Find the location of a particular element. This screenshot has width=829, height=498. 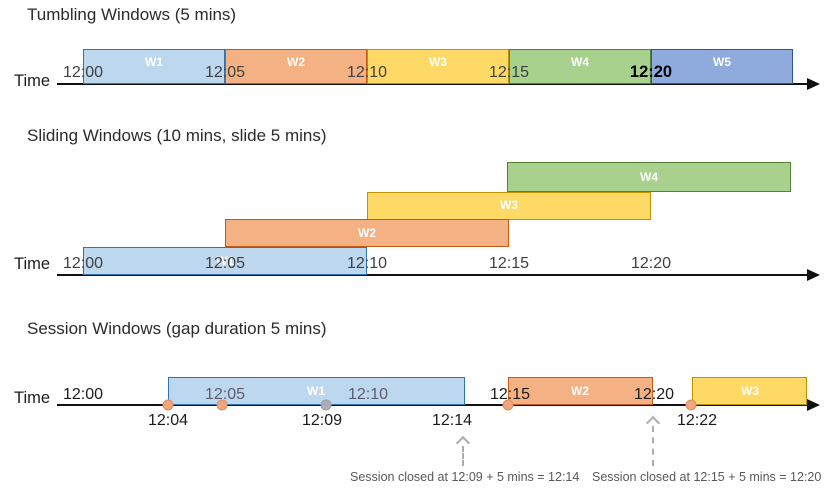

session-window-w3 is located at coordinates (749, 391).